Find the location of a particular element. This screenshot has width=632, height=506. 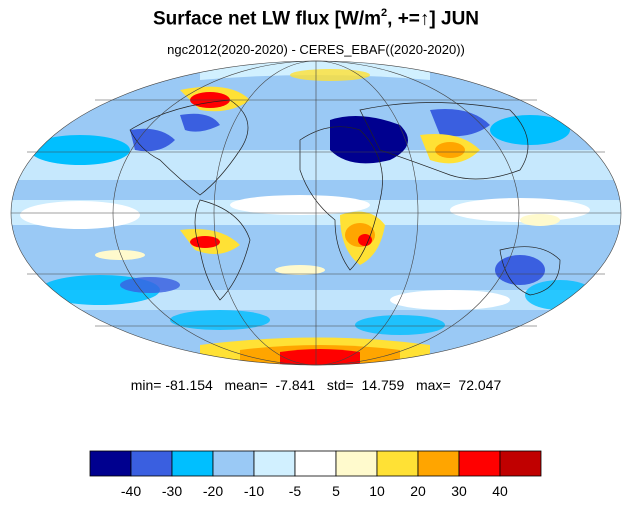

title-suffix: , +=↑] JUN is located at coordinates (433, 19).